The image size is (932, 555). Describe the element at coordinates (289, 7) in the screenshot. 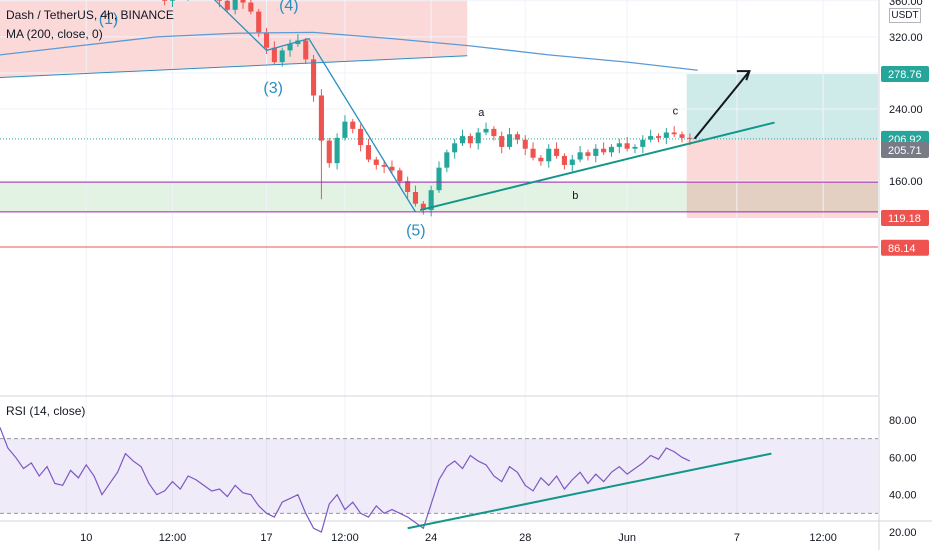

I see `wave-label: (4)` at that location.